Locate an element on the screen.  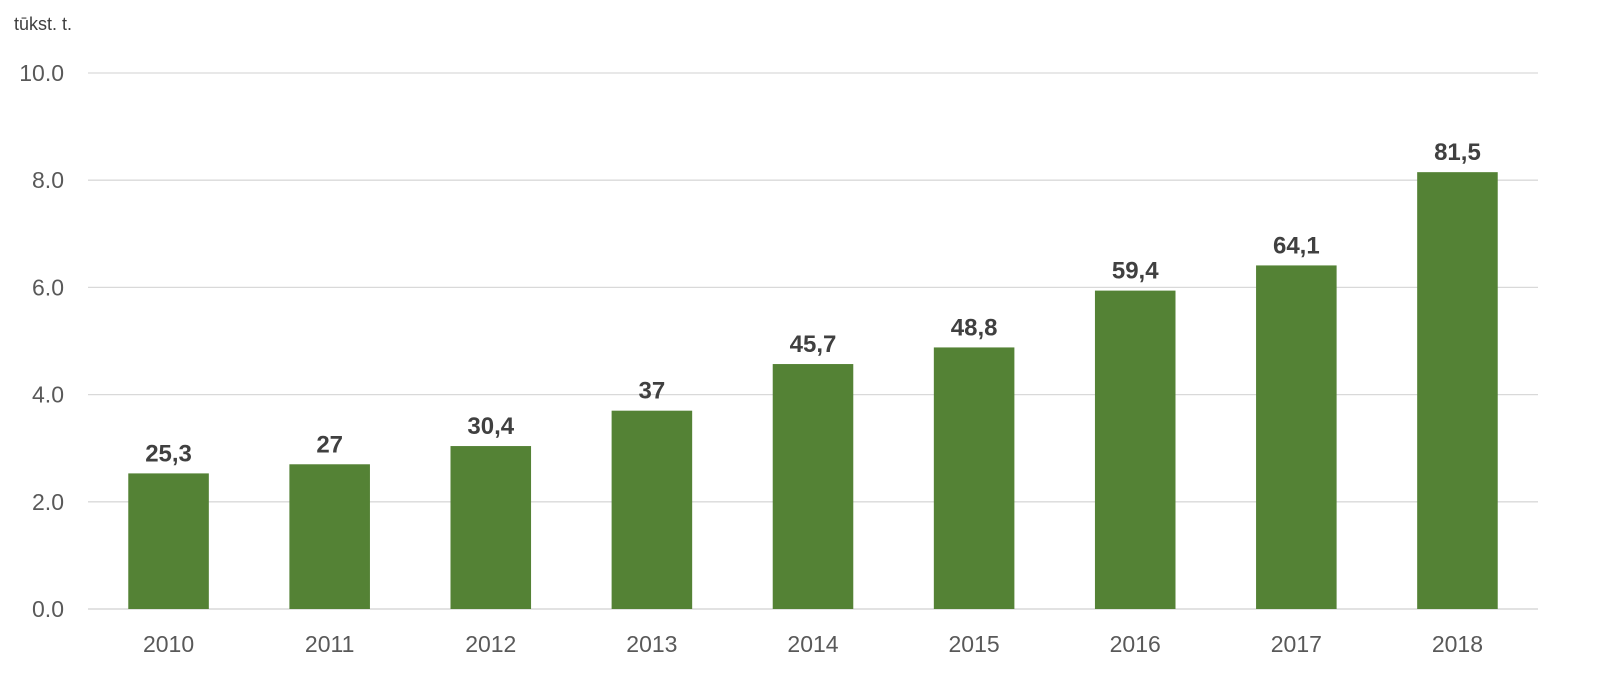
bar-2018 is located at coordinates (1457, 390).